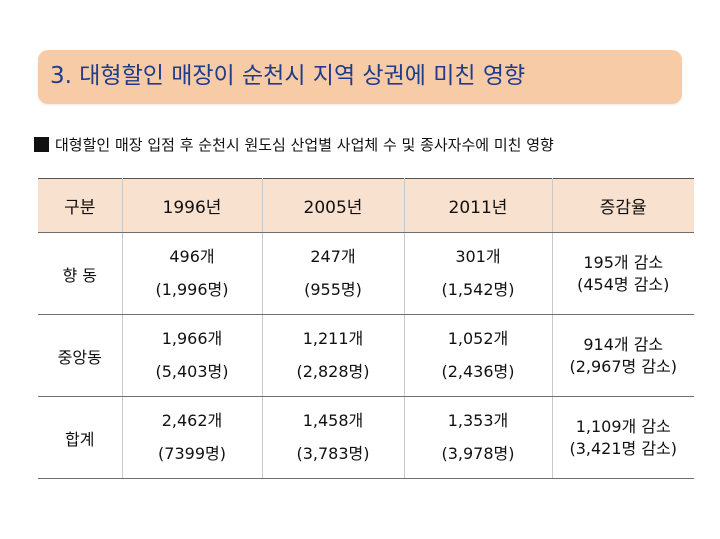 This screenshot has height=539, width=720. Describe the element at coordinates (80, 205) in the screenshot. I see `column-header-category: 구분` at that location.